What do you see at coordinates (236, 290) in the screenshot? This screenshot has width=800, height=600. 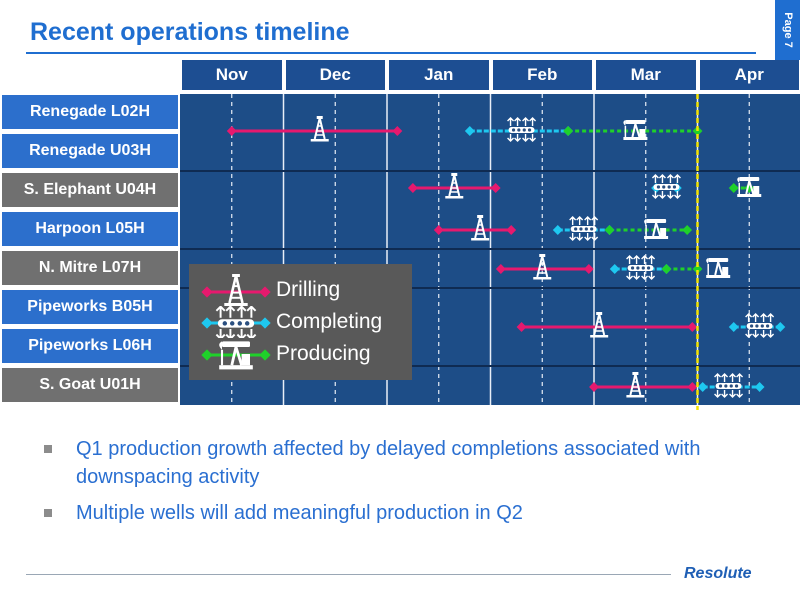 I see `drilling-icon` at bounding box center [236, 290].